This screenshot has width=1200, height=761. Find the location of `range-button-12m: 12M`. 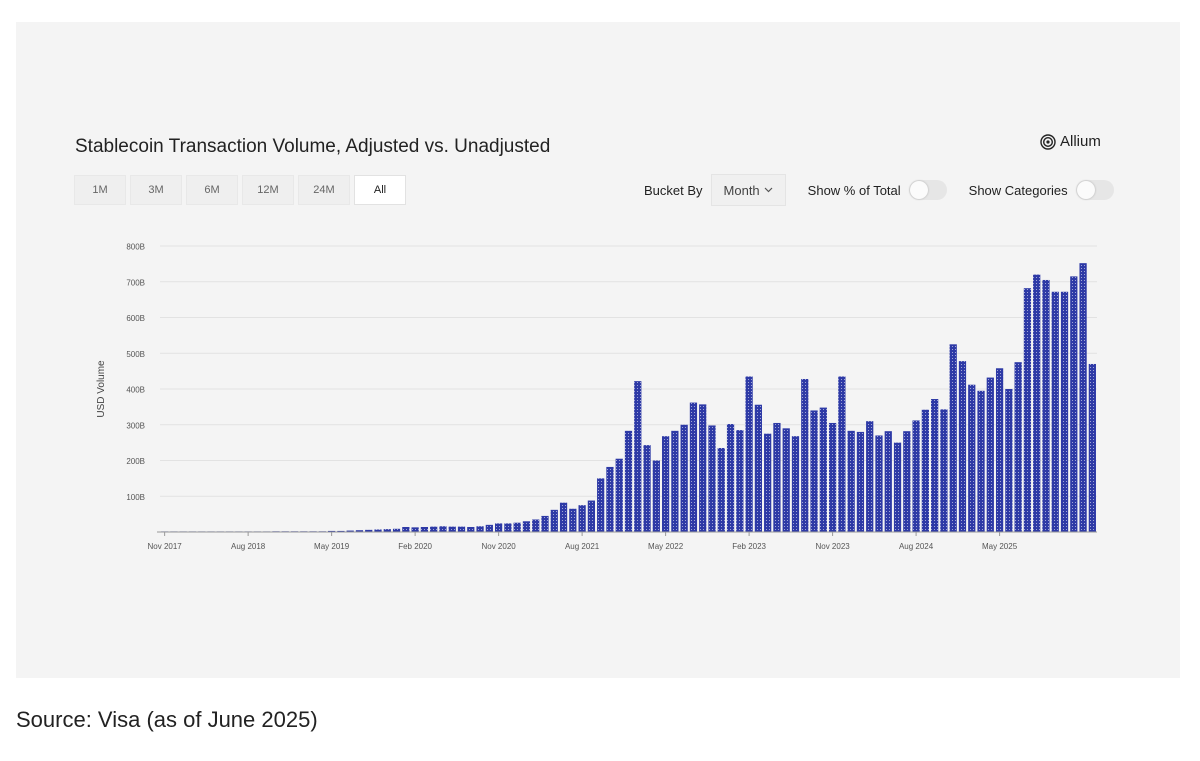

range-button-12m: 12M is located at coordinates (268, 190).